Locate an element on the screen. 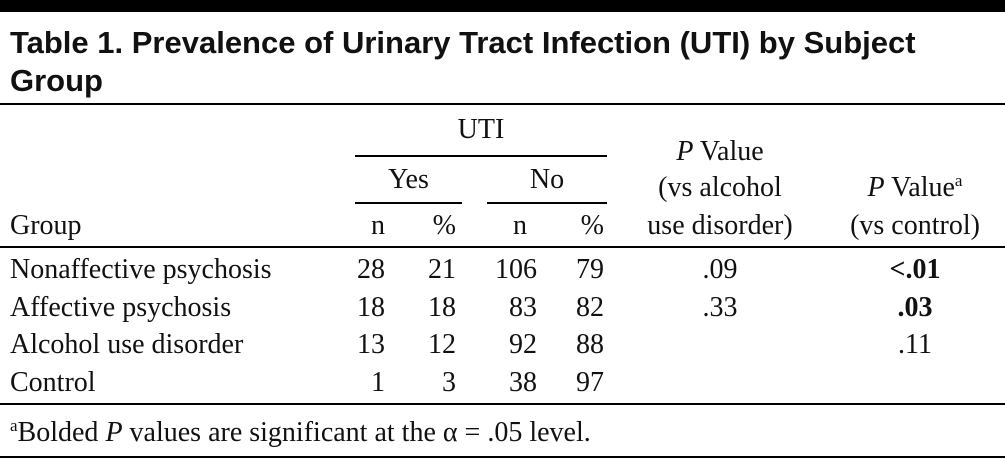 Image resolution: width=1005 pixels, height=461 pixels. header: Yes is located at coordinates (408, 179).